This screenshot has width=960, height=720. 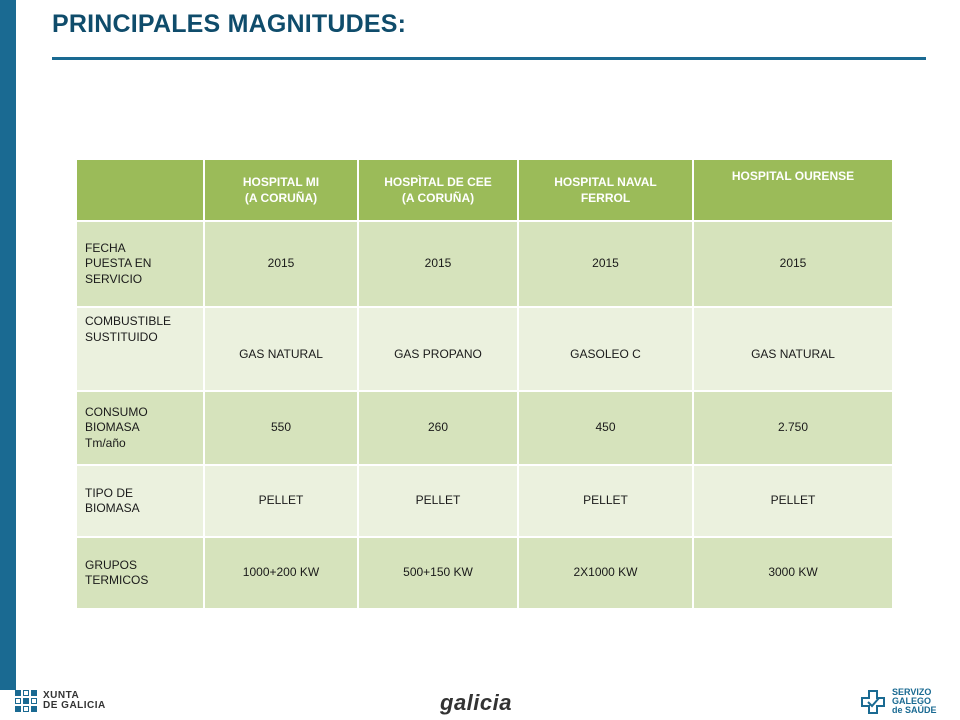 What do you see at coordinates (140, 573) in the screenshot?
I see `row-label-grupos: GRUPOS TERMICOS` at bounding box center [140, 573].